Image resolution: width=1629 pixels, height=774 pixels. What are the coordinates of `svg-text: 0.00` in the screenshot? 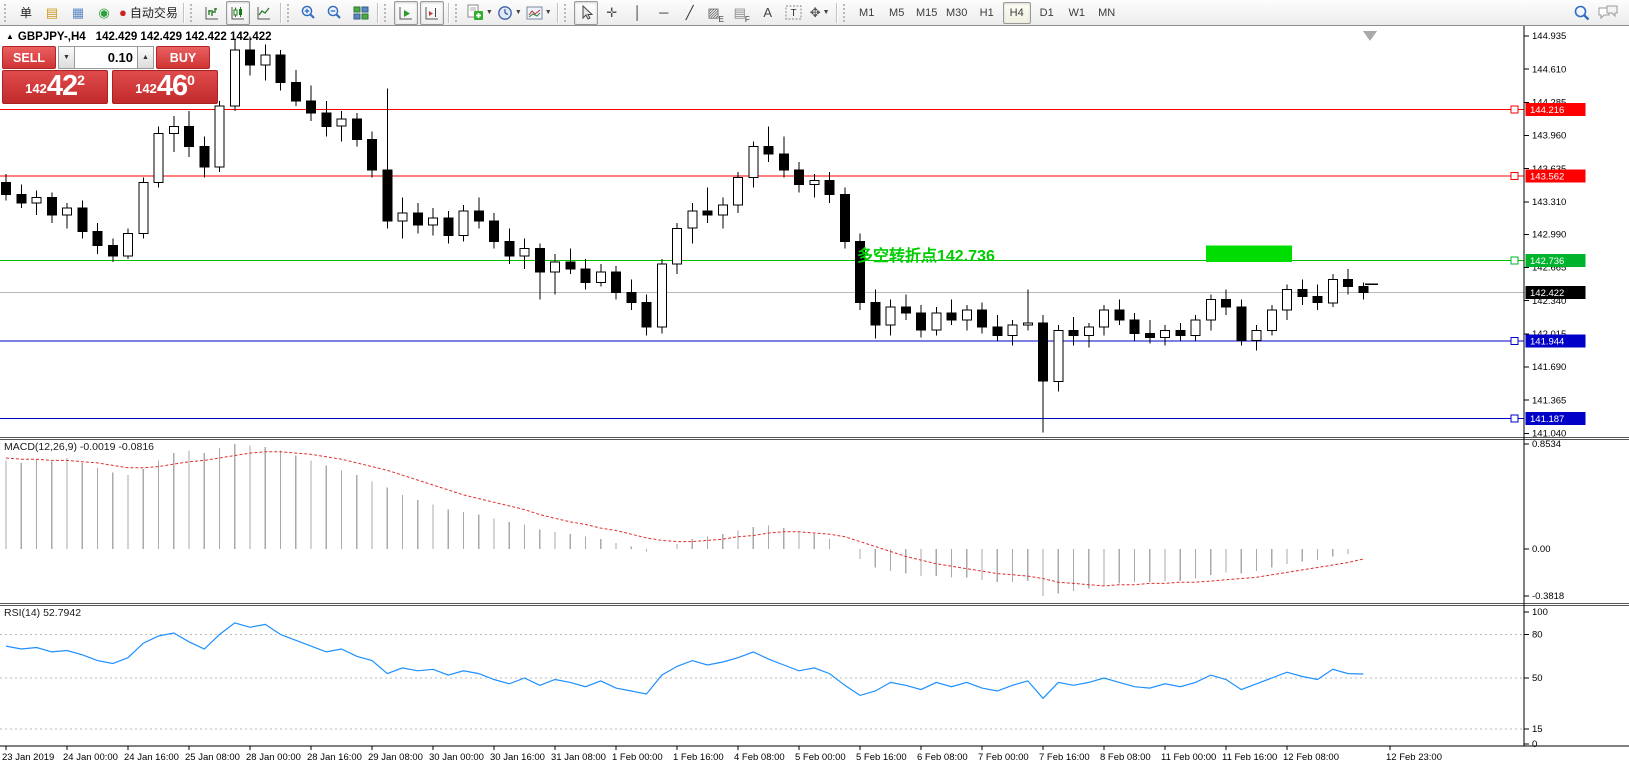 It's located at (1541, 549).